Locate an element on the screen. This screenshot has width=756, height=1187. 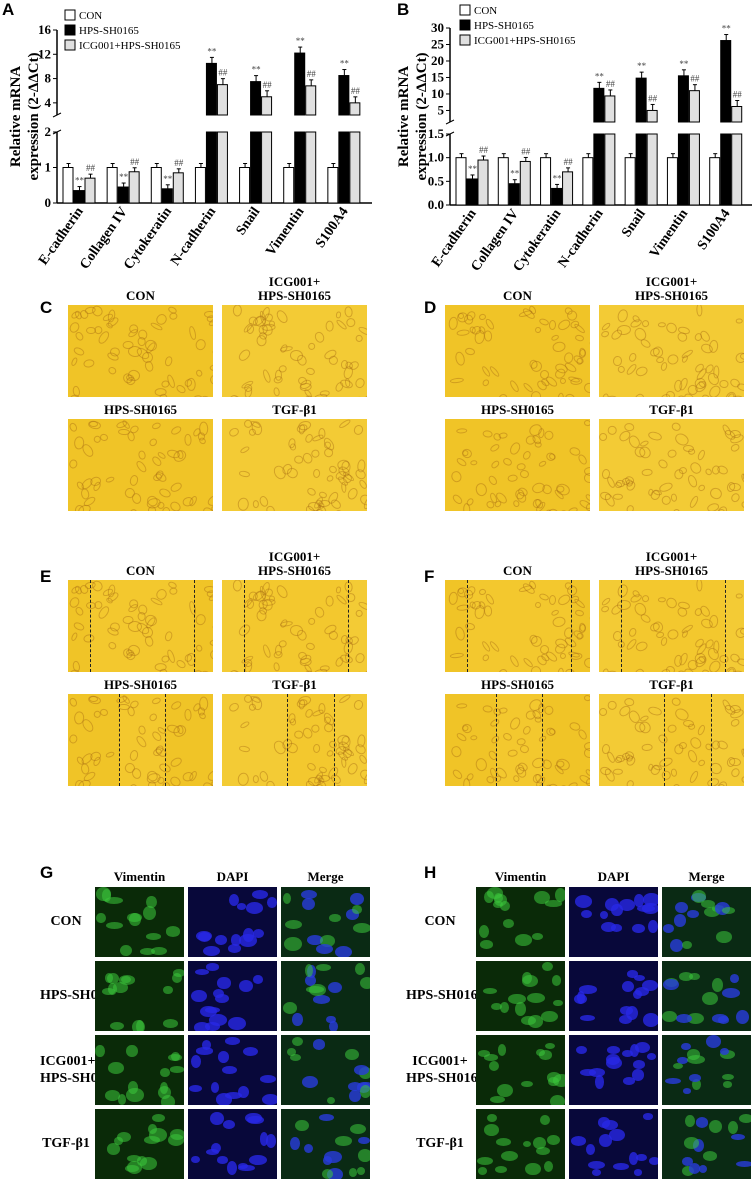
y-axis-label: Relative mRNA is located at coordinates (404, 116).